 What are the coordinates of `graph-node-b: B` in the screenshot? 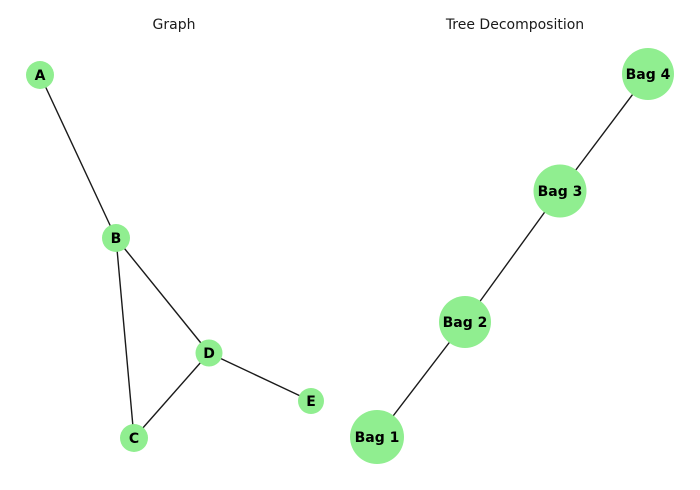 It's located at (116, 238).